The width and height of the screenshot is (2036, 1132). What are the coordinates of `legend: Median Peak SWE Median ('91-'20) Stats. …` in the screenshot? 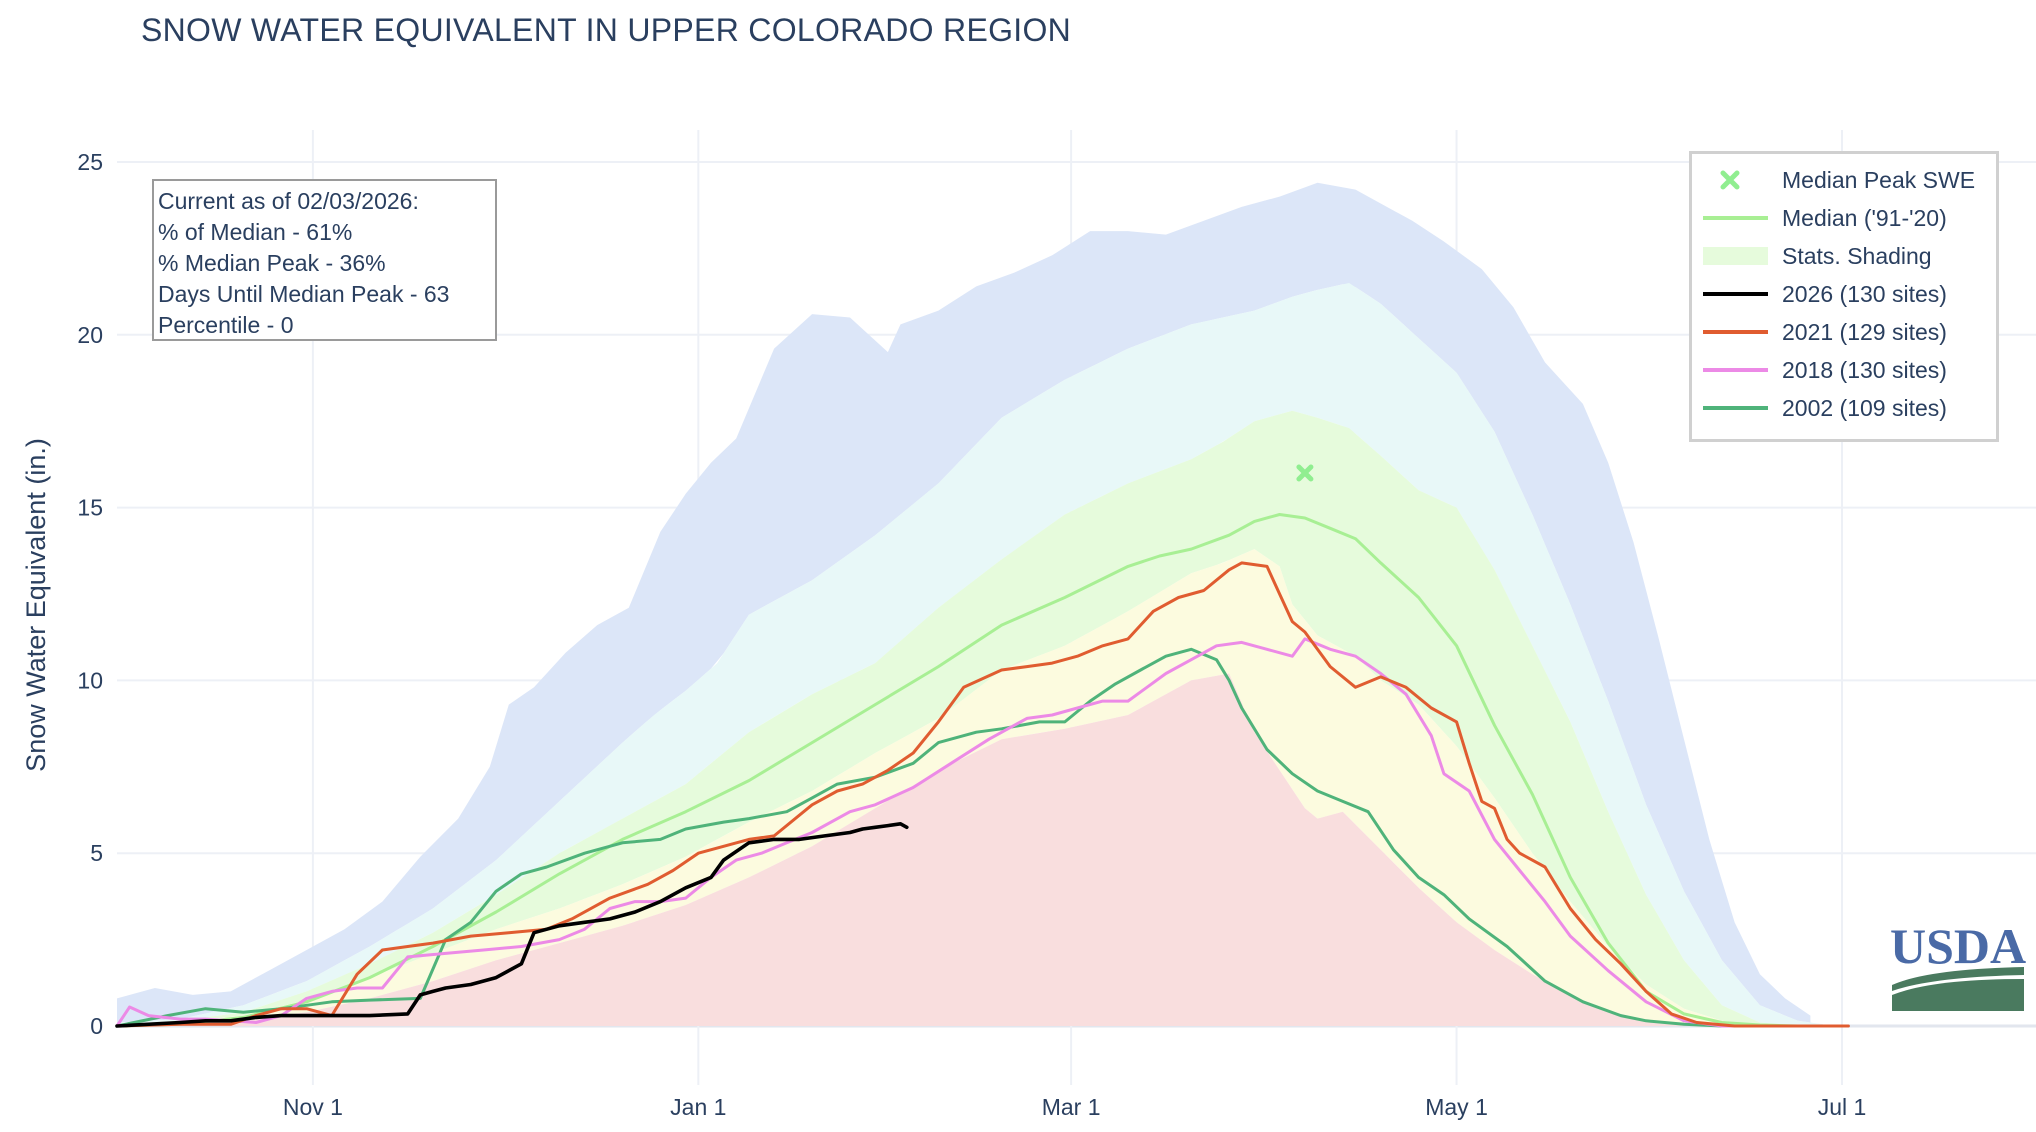 It's located at (1844, 296).